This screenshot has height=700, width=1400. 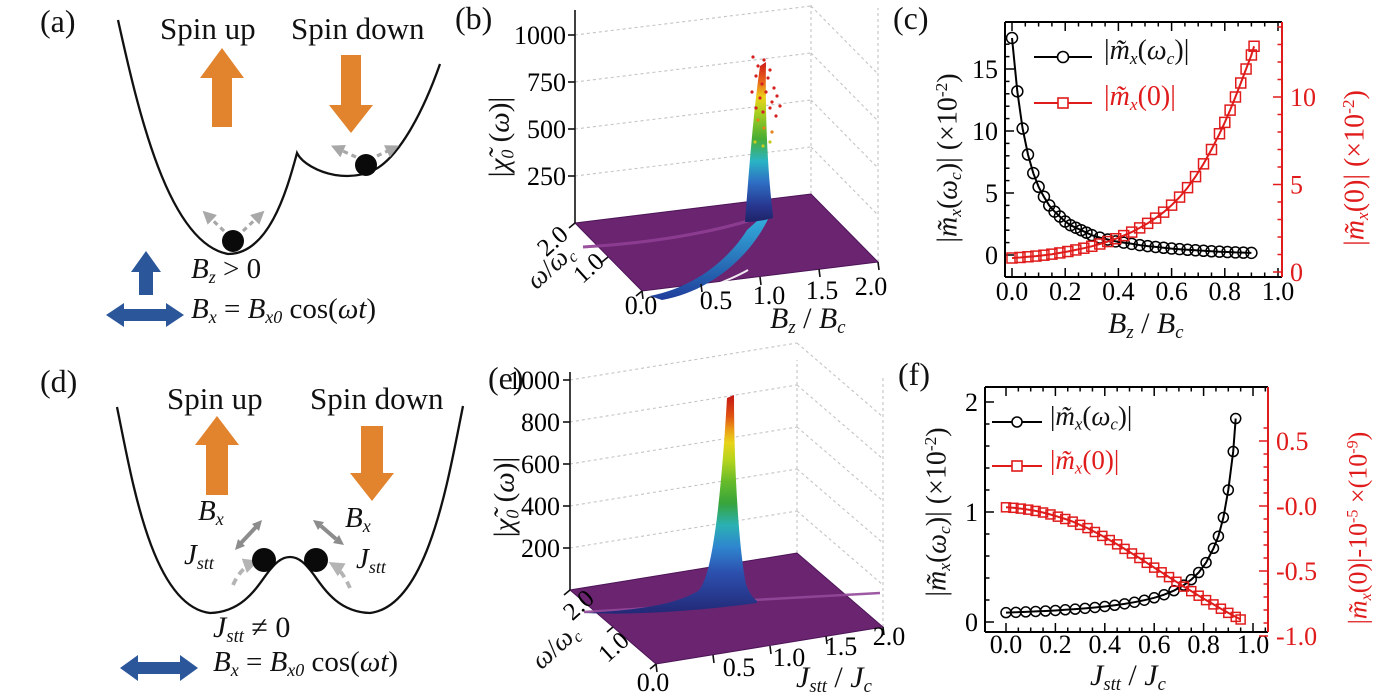 I want to click on text-segment: t, so click(x=384, y=662).